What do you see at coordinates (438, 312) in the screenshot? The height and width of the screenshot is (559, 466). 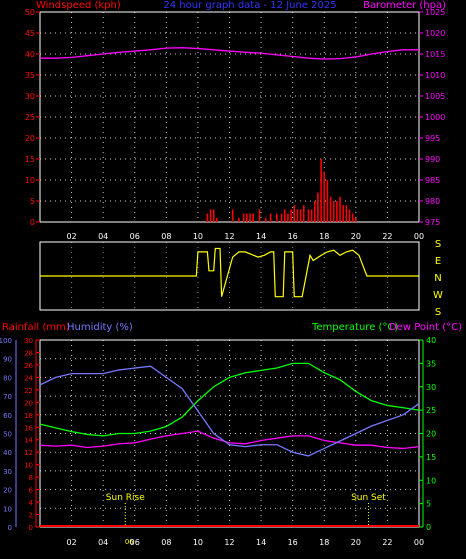 I see `direction-label: S` at bounding box center [438, 312].